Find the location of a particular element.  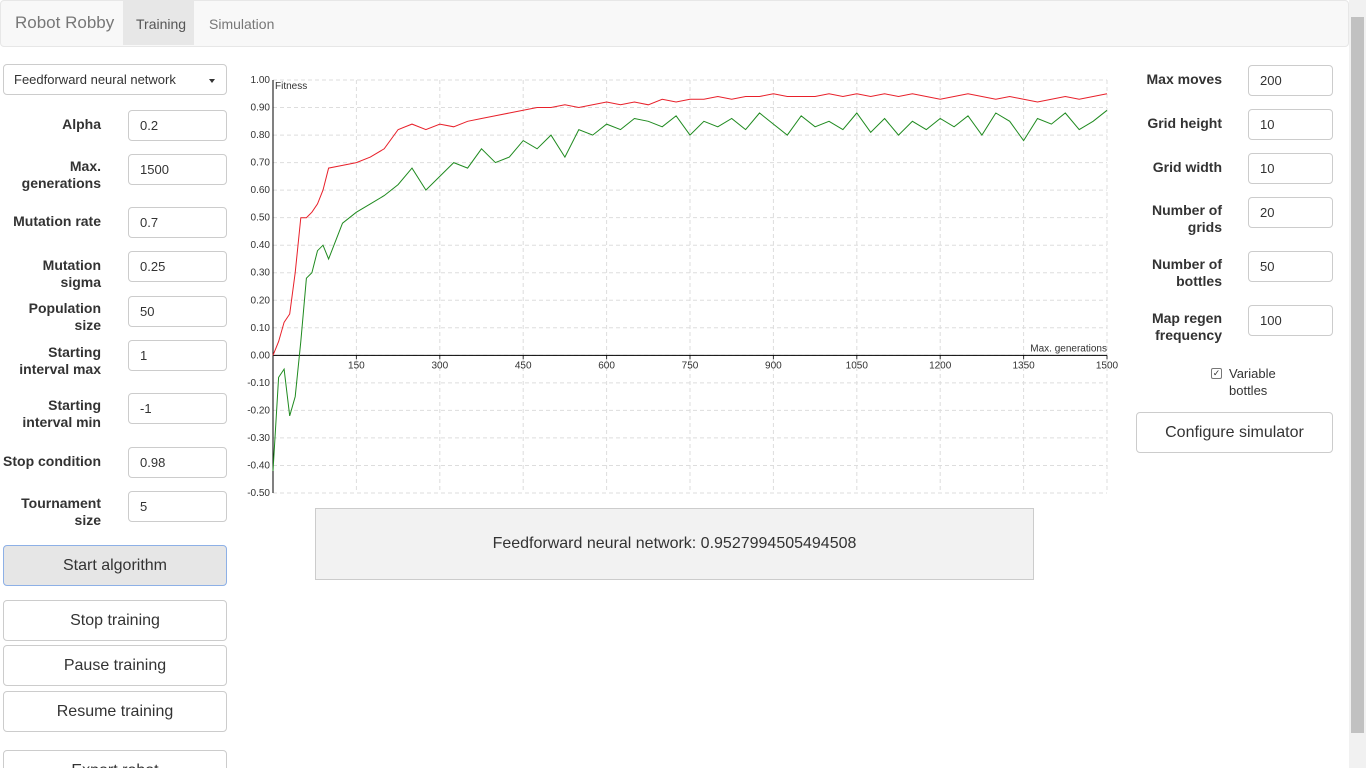

y-tick-label: 0.60 is located at coordinates (261, 190).